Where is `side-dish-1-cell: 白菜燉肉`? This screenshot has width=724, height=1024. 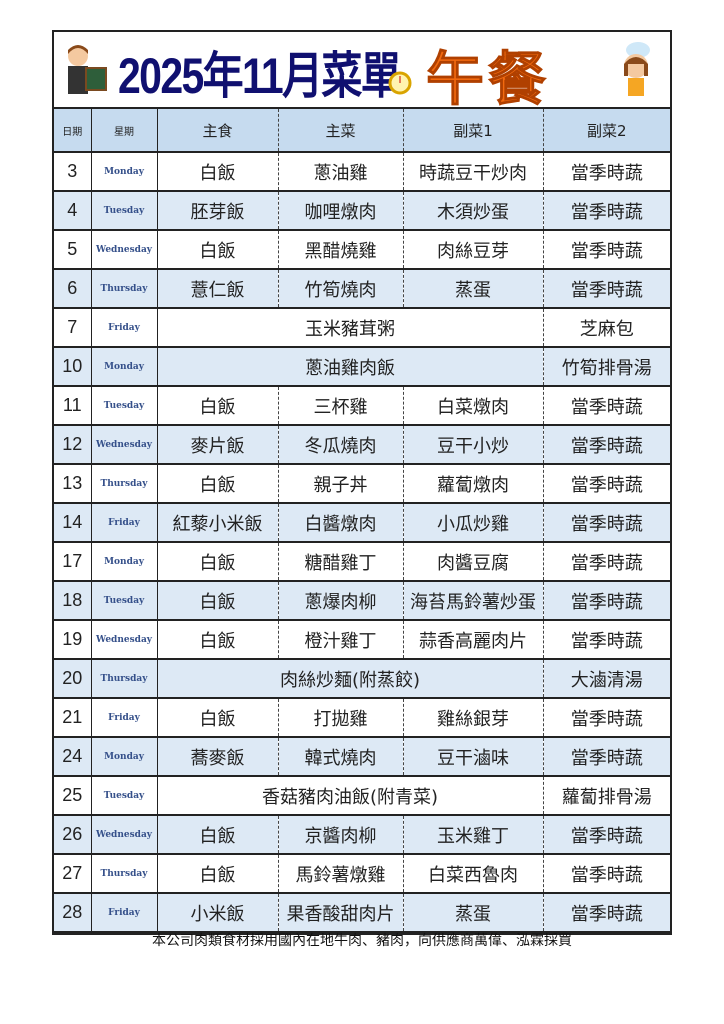 side-dish-1-cell: 白菜燉肉 is located at coordinates (473, 406).